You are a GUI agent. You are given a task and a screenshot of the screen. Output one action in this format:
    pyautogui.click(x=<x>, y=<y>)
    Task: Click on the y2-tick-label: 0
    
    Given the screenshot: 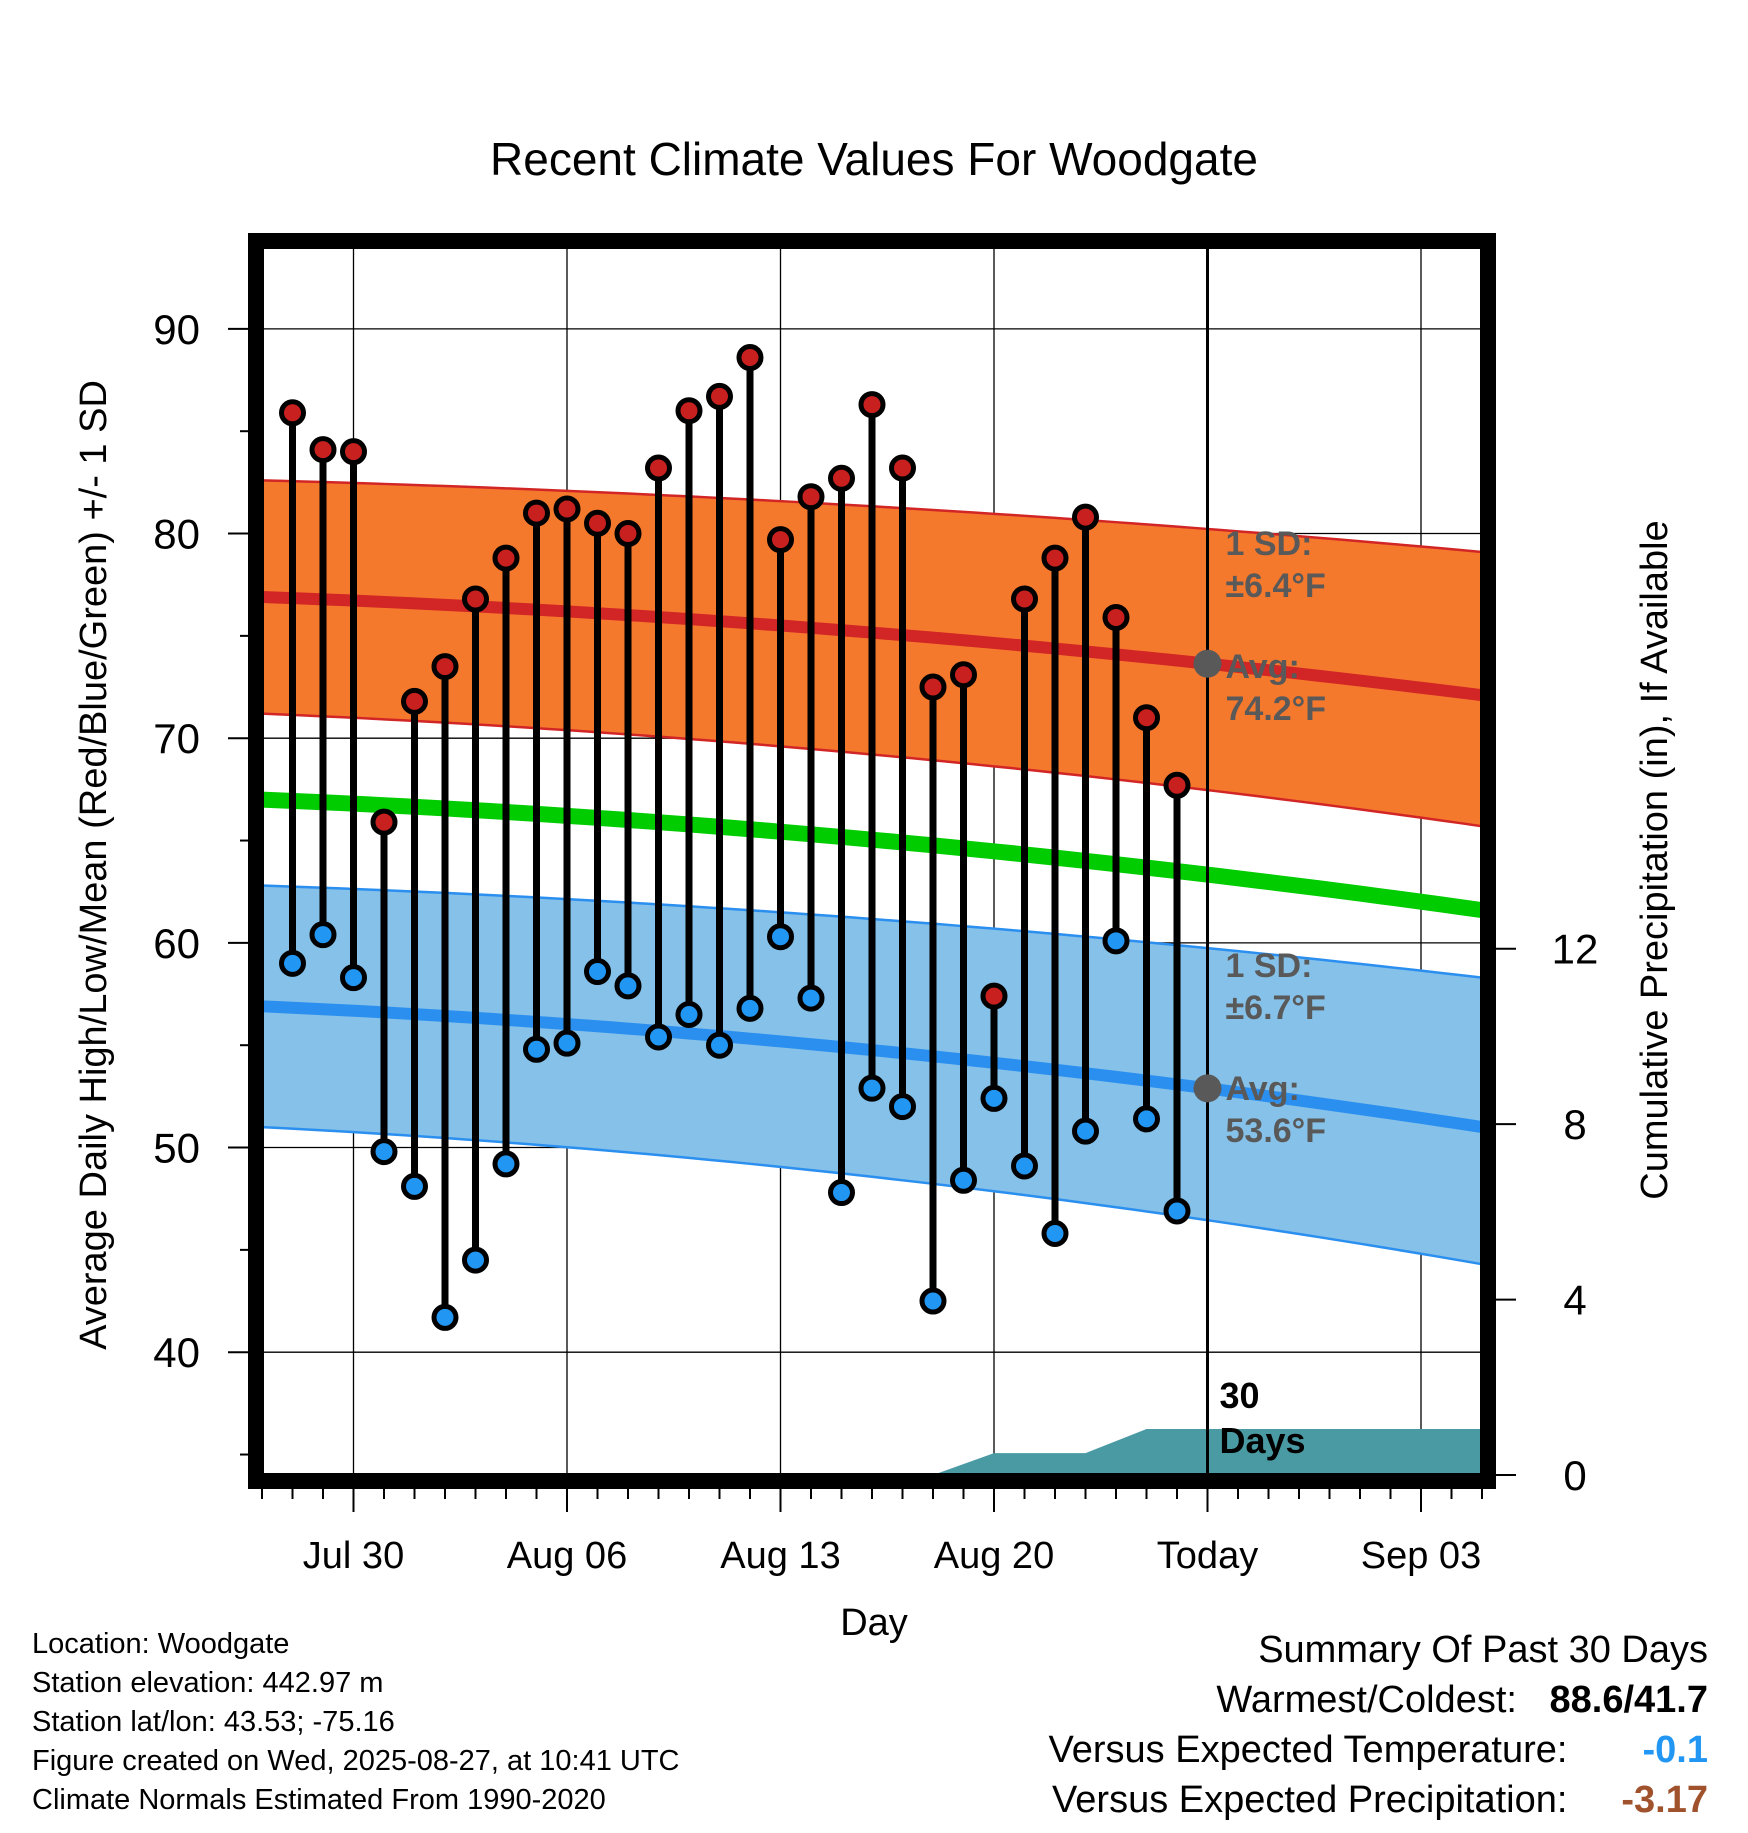 What is the action you would take?
    pyautogui.click(x=1574, y=1475)
    